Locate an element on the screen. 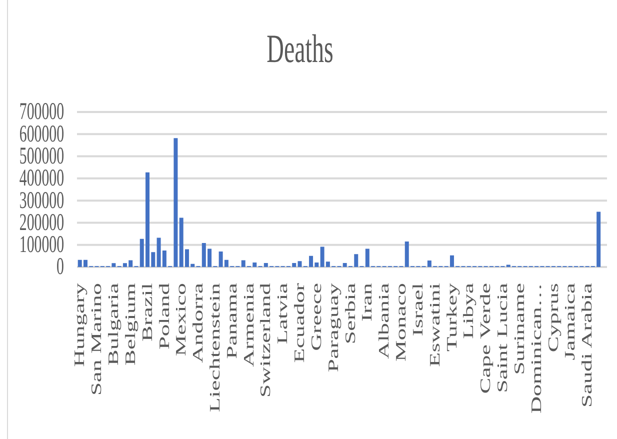 Image resolution: width=617 pixels, height=439 pixels. x-tick-label: Suriname is located at coordinates (520, 328).